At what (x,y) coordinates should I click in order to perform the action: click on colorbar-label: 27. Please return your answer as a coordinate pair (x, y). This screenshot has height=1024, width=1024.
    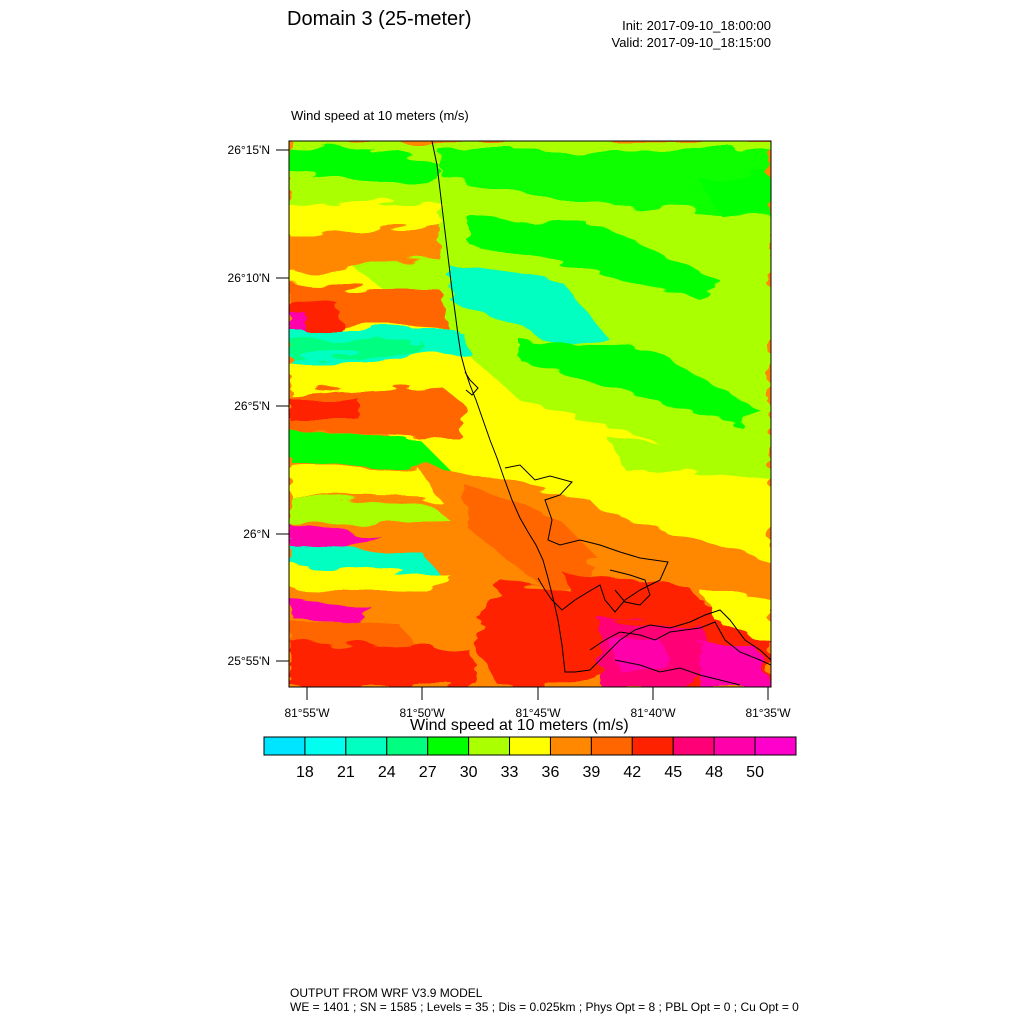
    Looking at the image, I should click on (427, 772).